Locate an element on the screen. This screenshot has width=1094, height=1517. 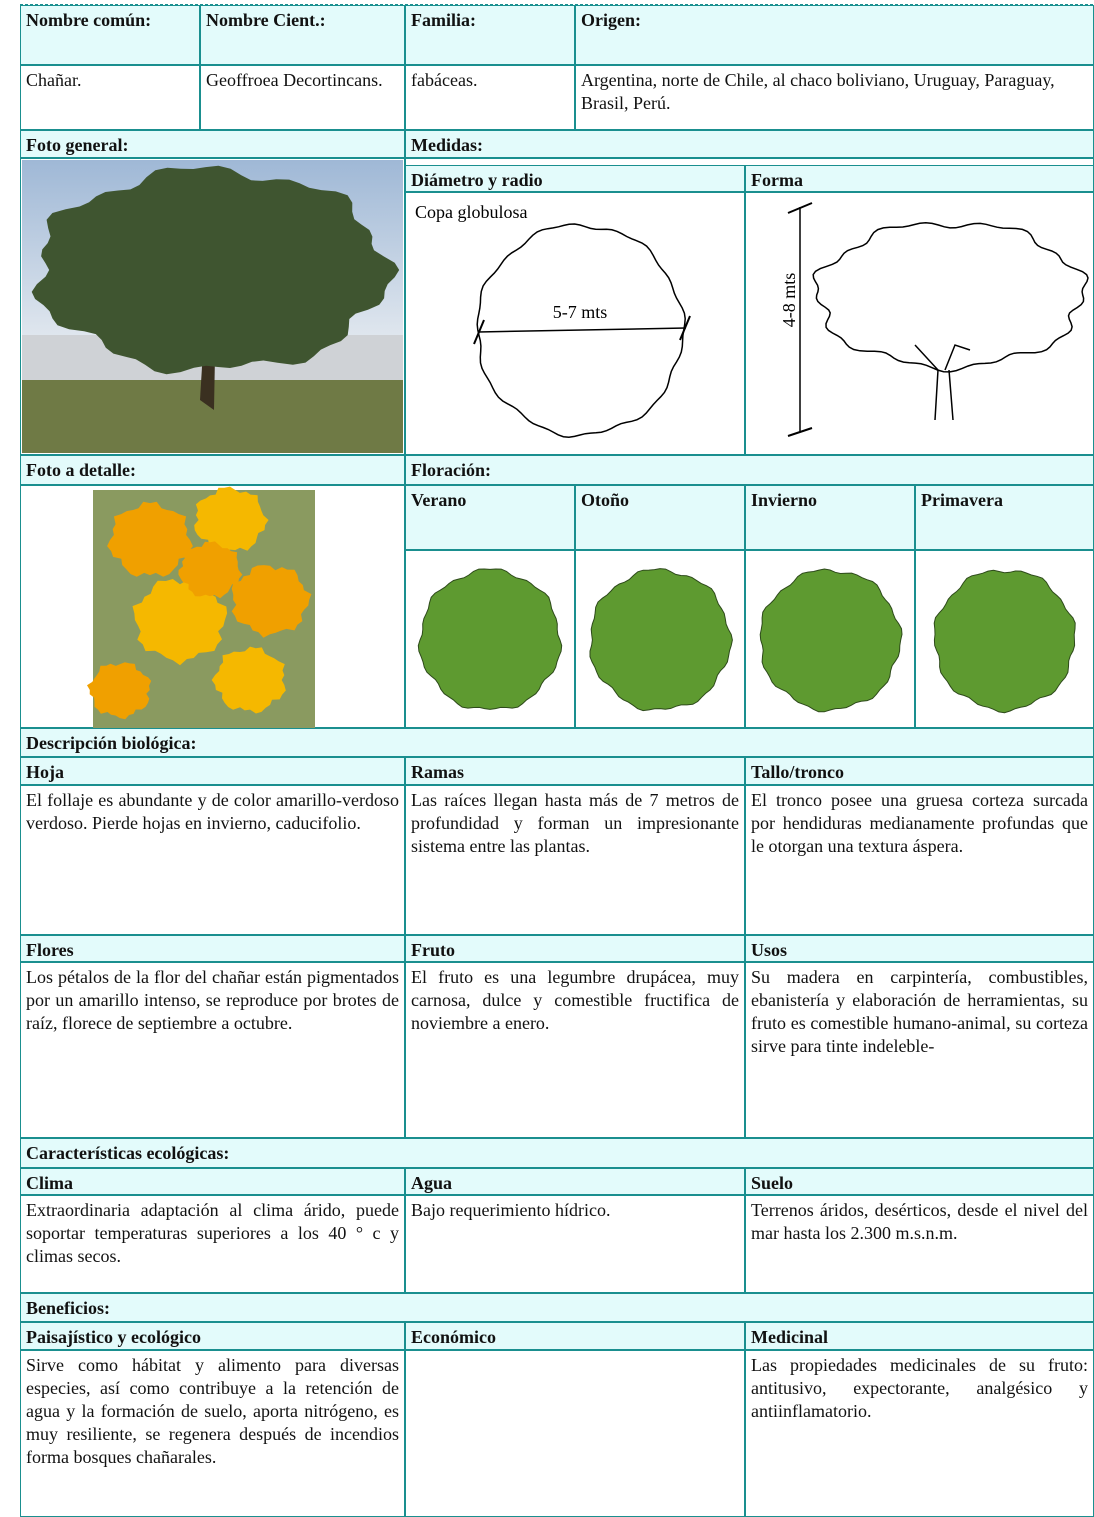
diameter-drawing is located at coordinates (575, 323).